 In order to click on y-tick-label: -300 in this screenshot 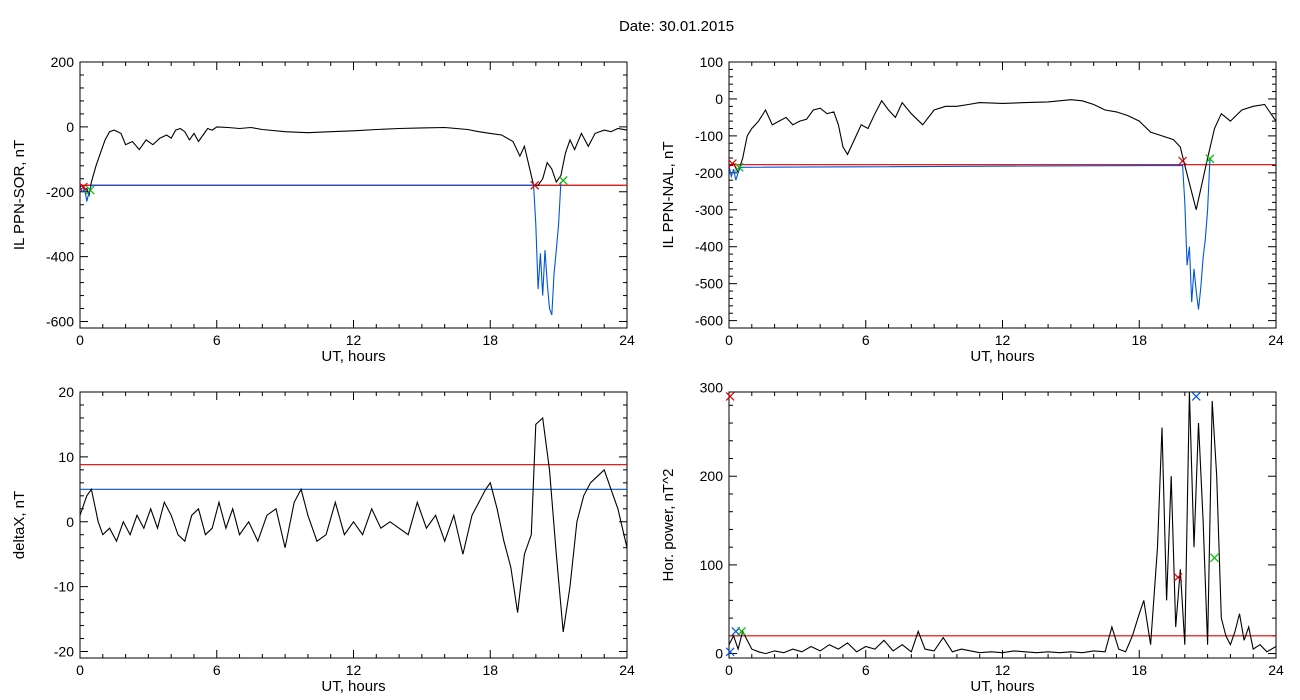, I will do `click(709, 210)`.